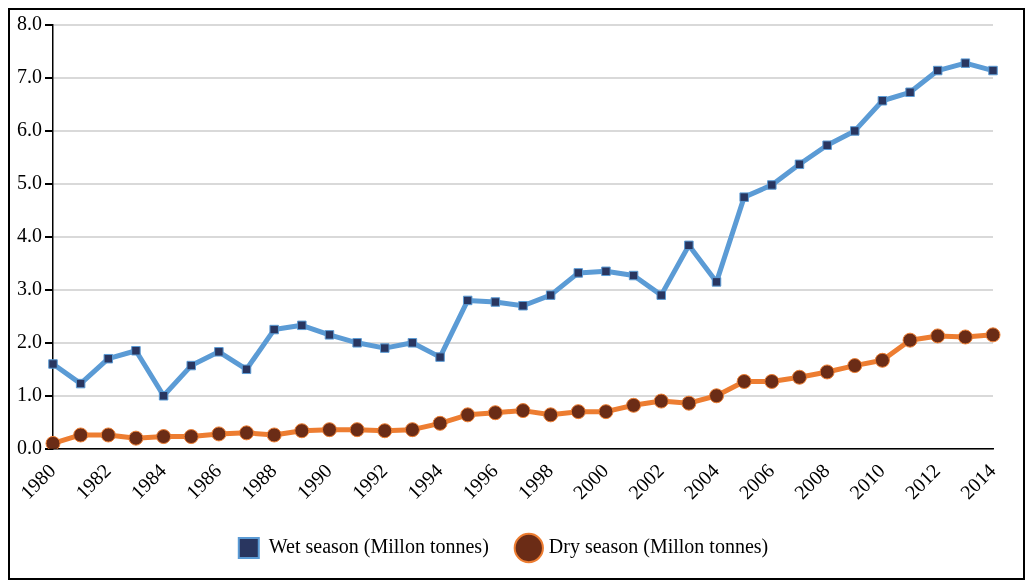 Image resolution: width=1033 pixels, height=588 pixels. I want to click on y-tick-label: 3.0, so click(29, 288).